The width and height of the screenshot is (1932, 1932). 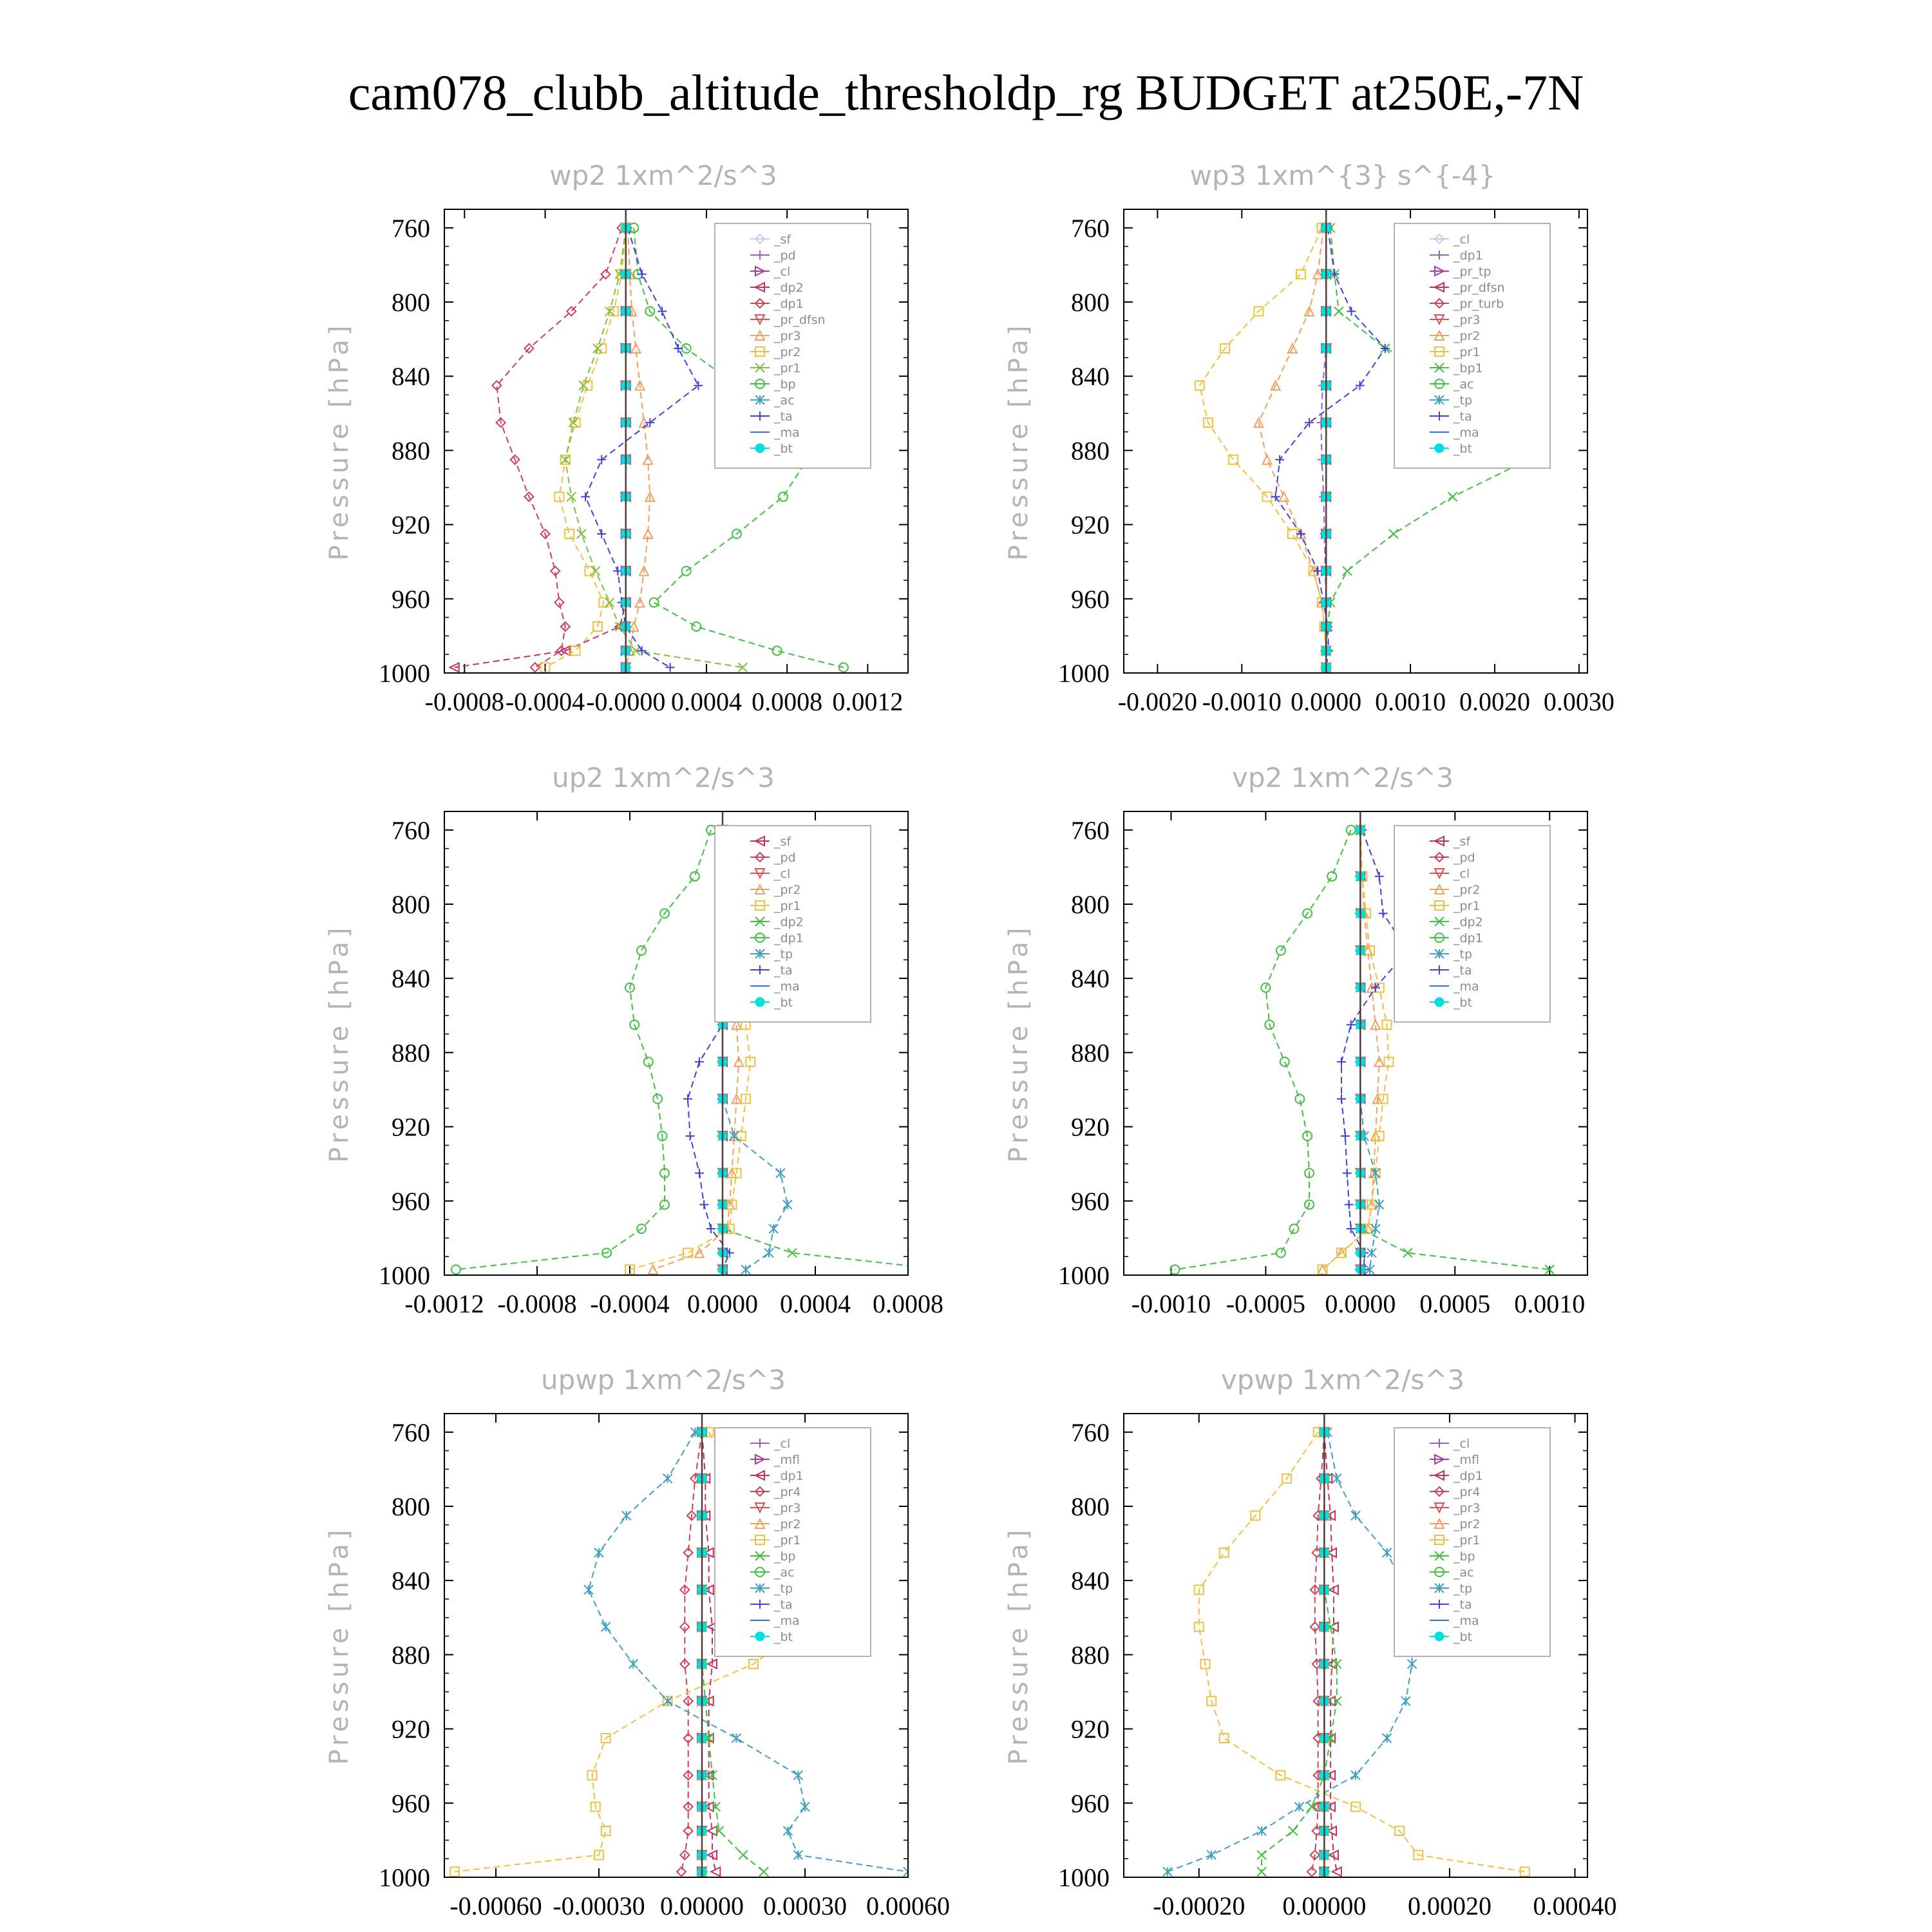 I want to click on x-tick-label: -0.0010, so click(x=1242, y=701).